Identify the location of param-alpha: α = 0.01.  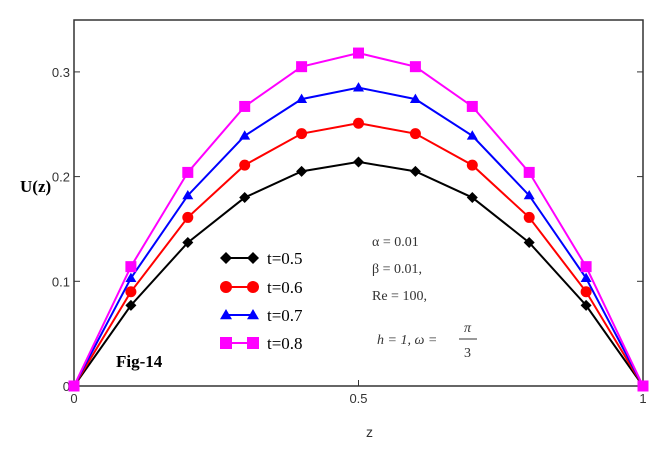
(395, 242).